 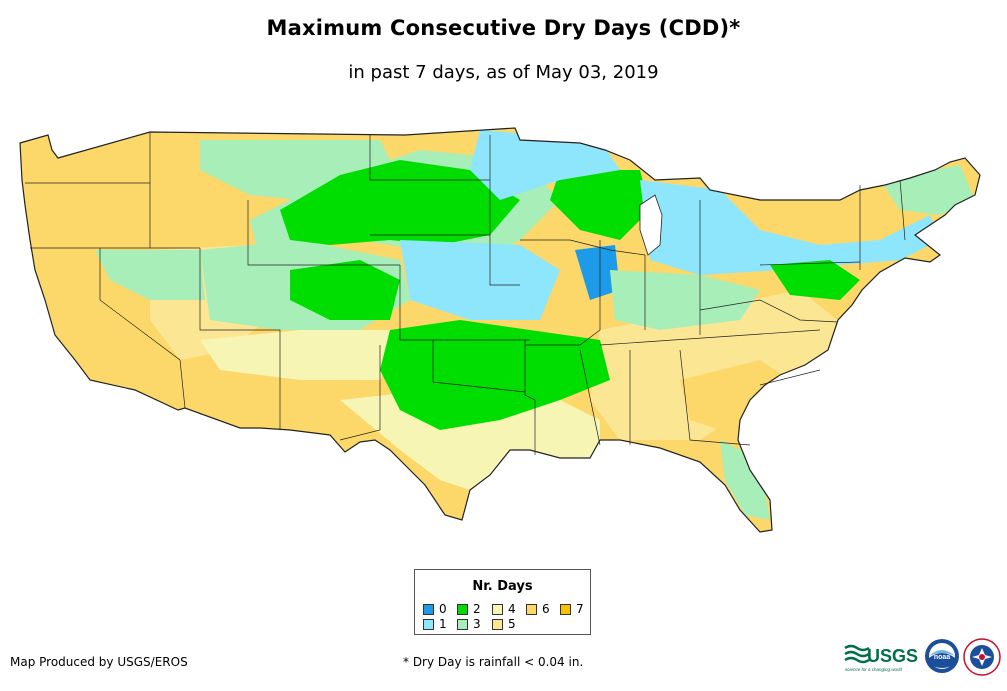 What do you see at coordinates (600, 205) in the screenshot?
I see `zone-wisconsin-2-days` at bounding box center [600, 205].